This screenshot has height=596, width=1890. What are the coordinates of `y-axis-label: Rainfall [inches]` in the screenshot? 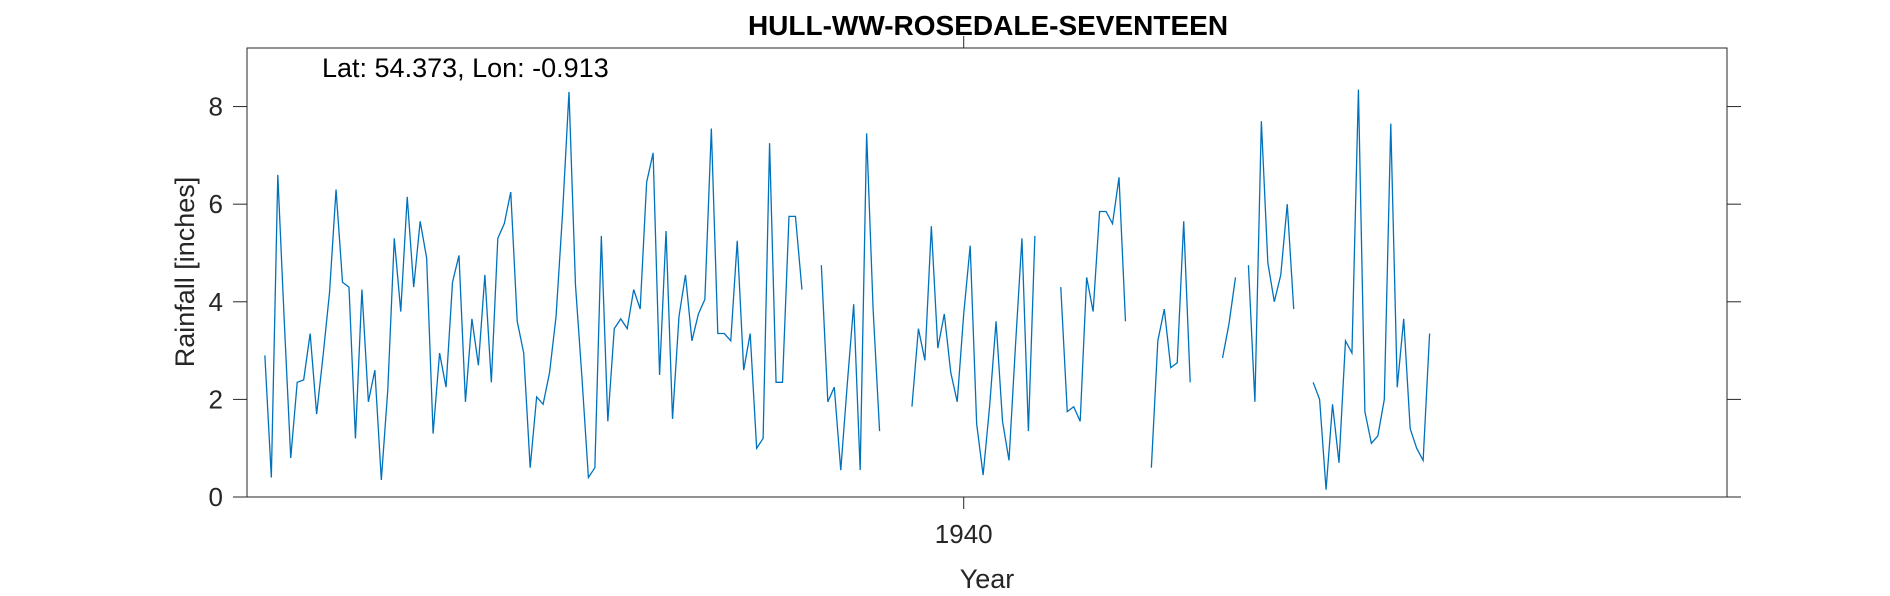 It's located at (185, 272).